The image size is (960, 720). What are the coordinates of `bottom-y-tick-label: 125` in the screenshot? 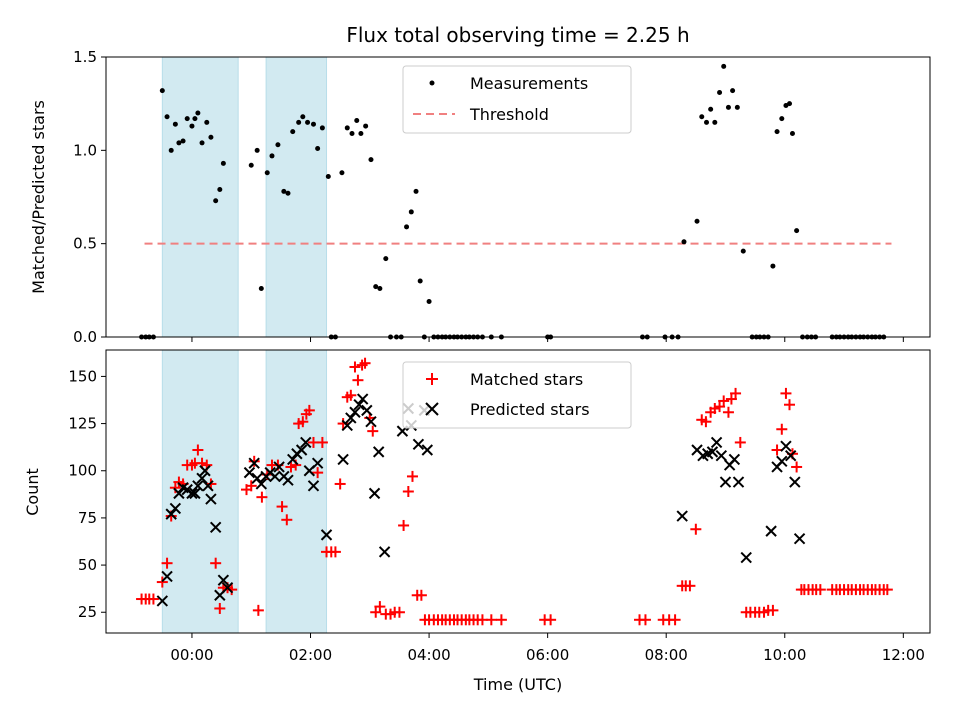 It's located at (82, 424).